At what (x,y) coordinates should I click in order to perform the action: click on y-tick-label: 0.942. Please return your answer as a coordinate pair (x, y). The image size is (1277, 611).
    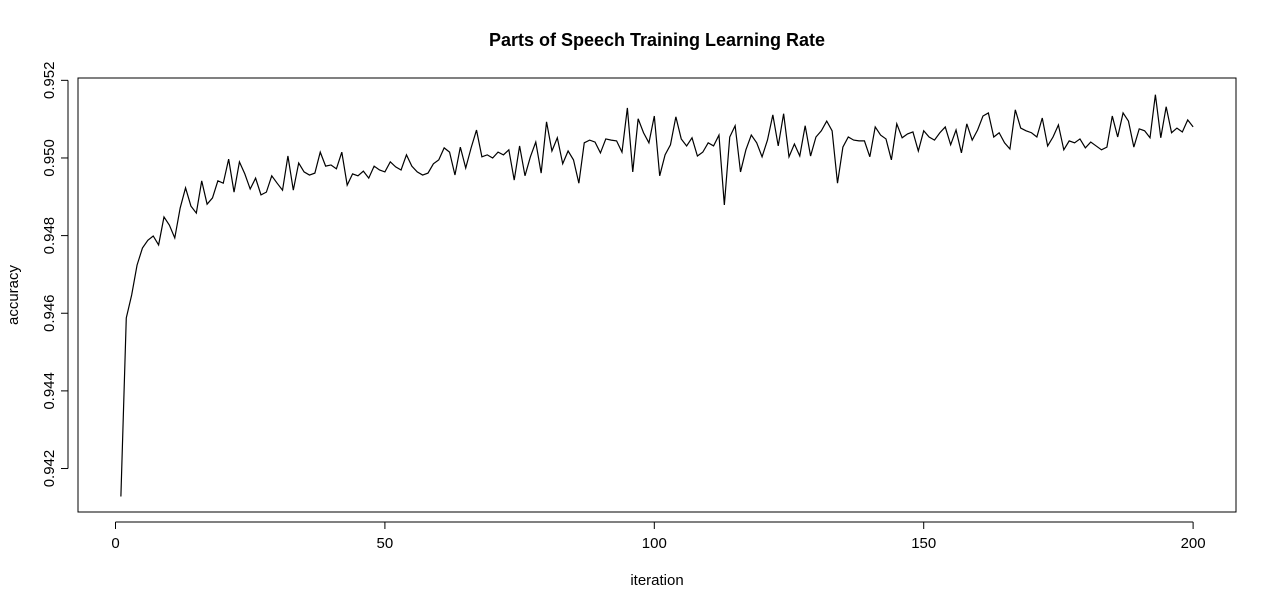
    Looking at the image, I should click on (49, 469).